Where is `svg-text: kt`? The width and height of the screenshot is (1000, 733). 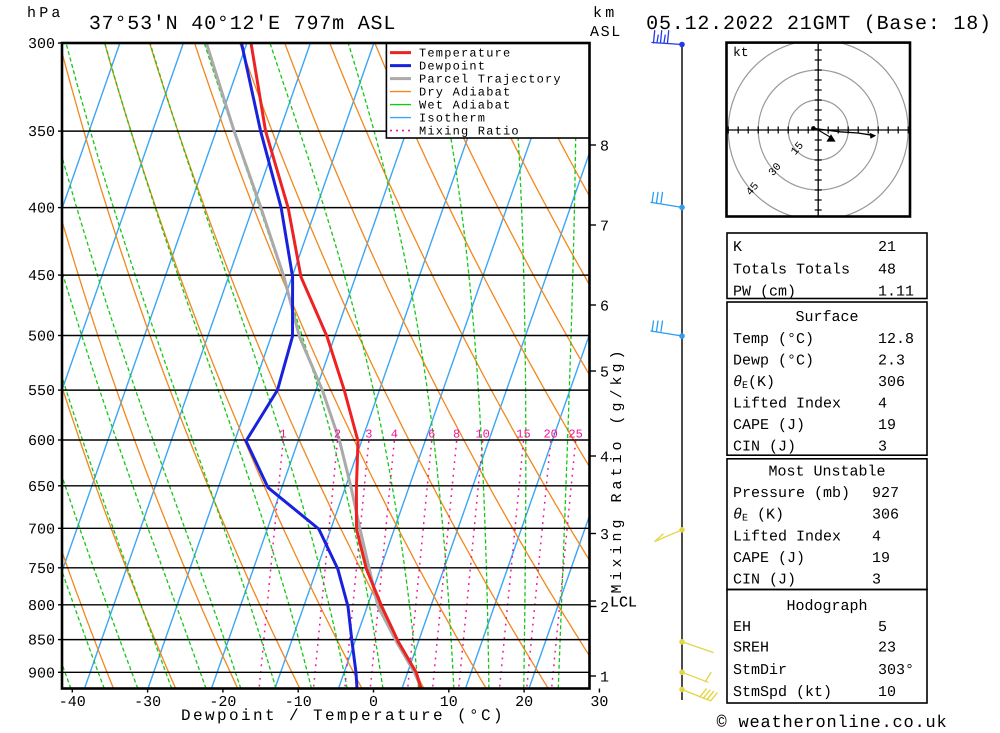 svg-text: kt is located at coordinates (741, 52).